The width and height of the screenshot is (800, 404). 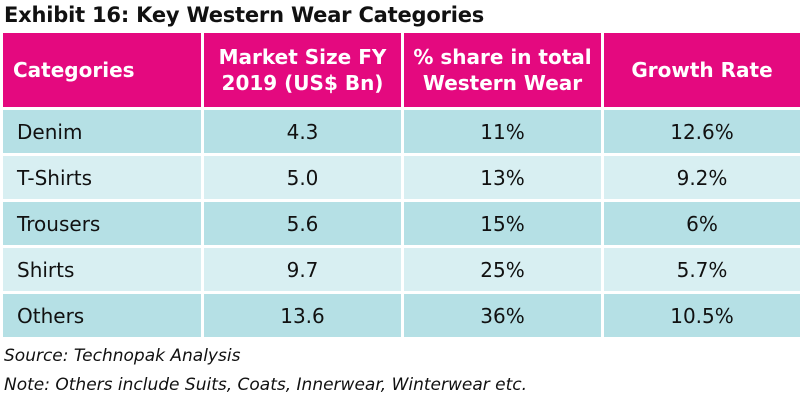 What do you see at coordinates (502, 315) in the screenshot?
I see `share-cell: 36%` at bounding box center [502, 315].